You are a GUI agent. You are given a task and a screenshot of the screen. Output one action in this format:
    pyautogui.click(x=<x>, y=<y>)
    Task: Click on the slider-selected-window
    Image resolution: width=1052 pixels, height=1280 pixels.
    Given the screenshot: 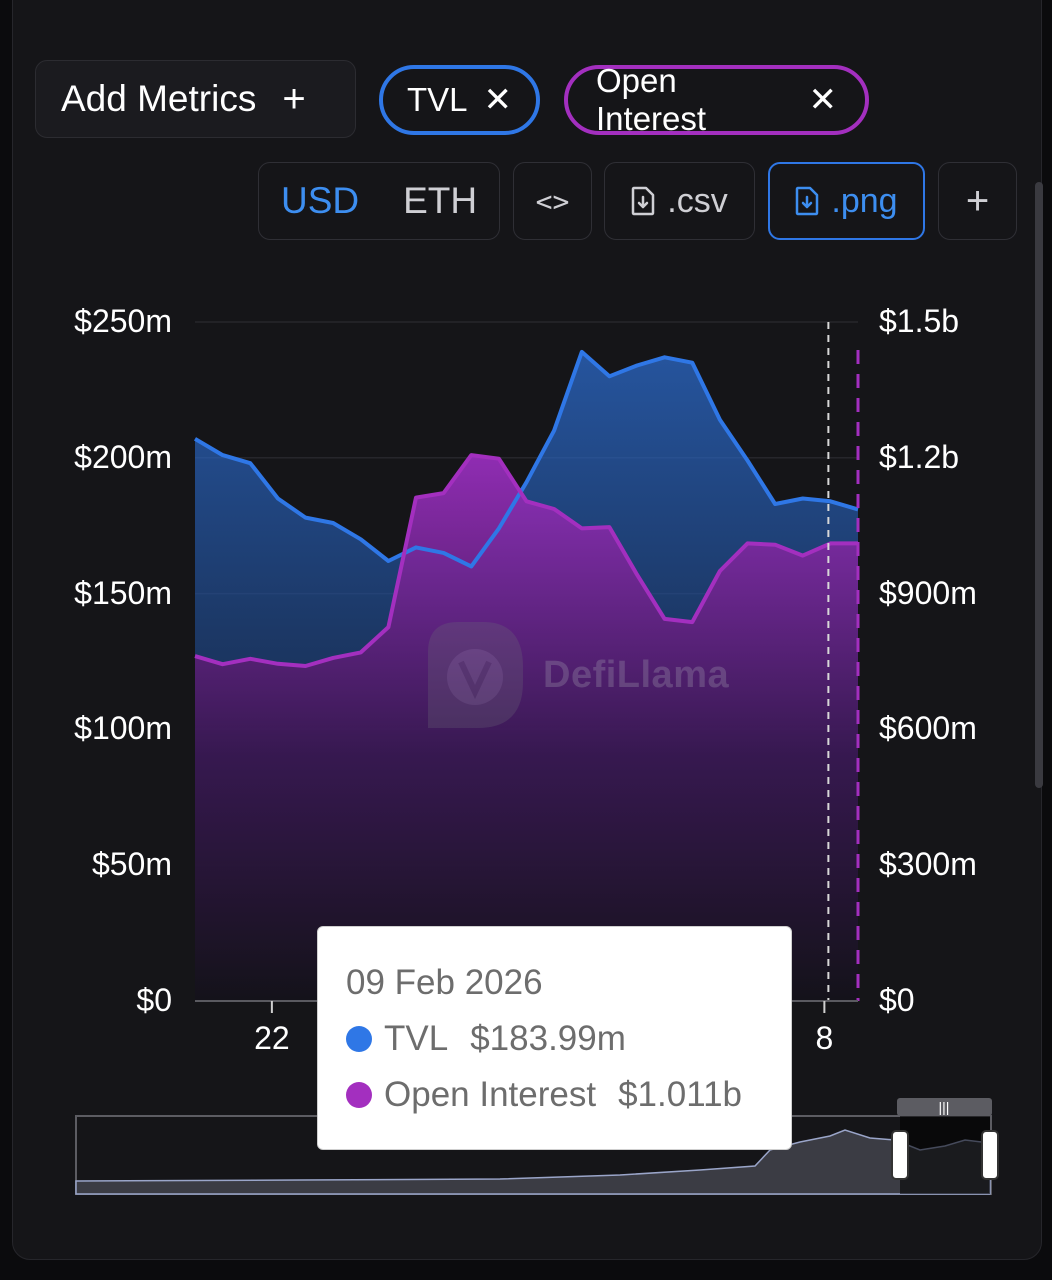 What is the action you would take?
    pyautogui.click(x=945, y=1155)
    